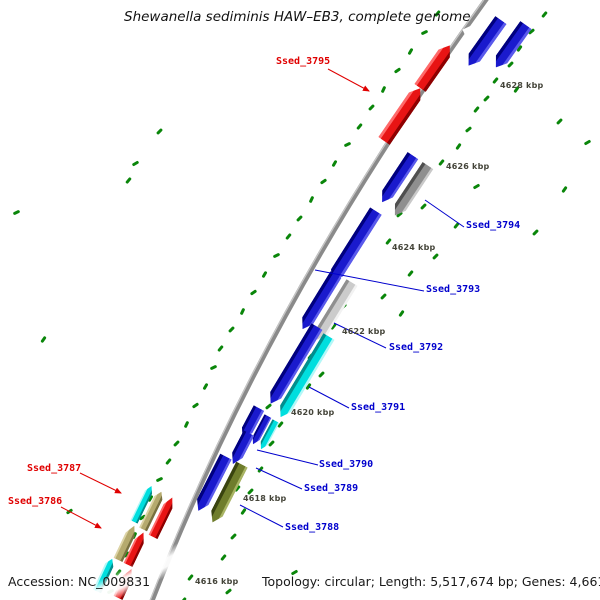 The width and height of the screenshot is (600, 600). What do you see at coordinates (416, 347) in the screenshot?
I see `gene-label-ssed_3792: Ssed_3792` at bounding box center [416, 347].